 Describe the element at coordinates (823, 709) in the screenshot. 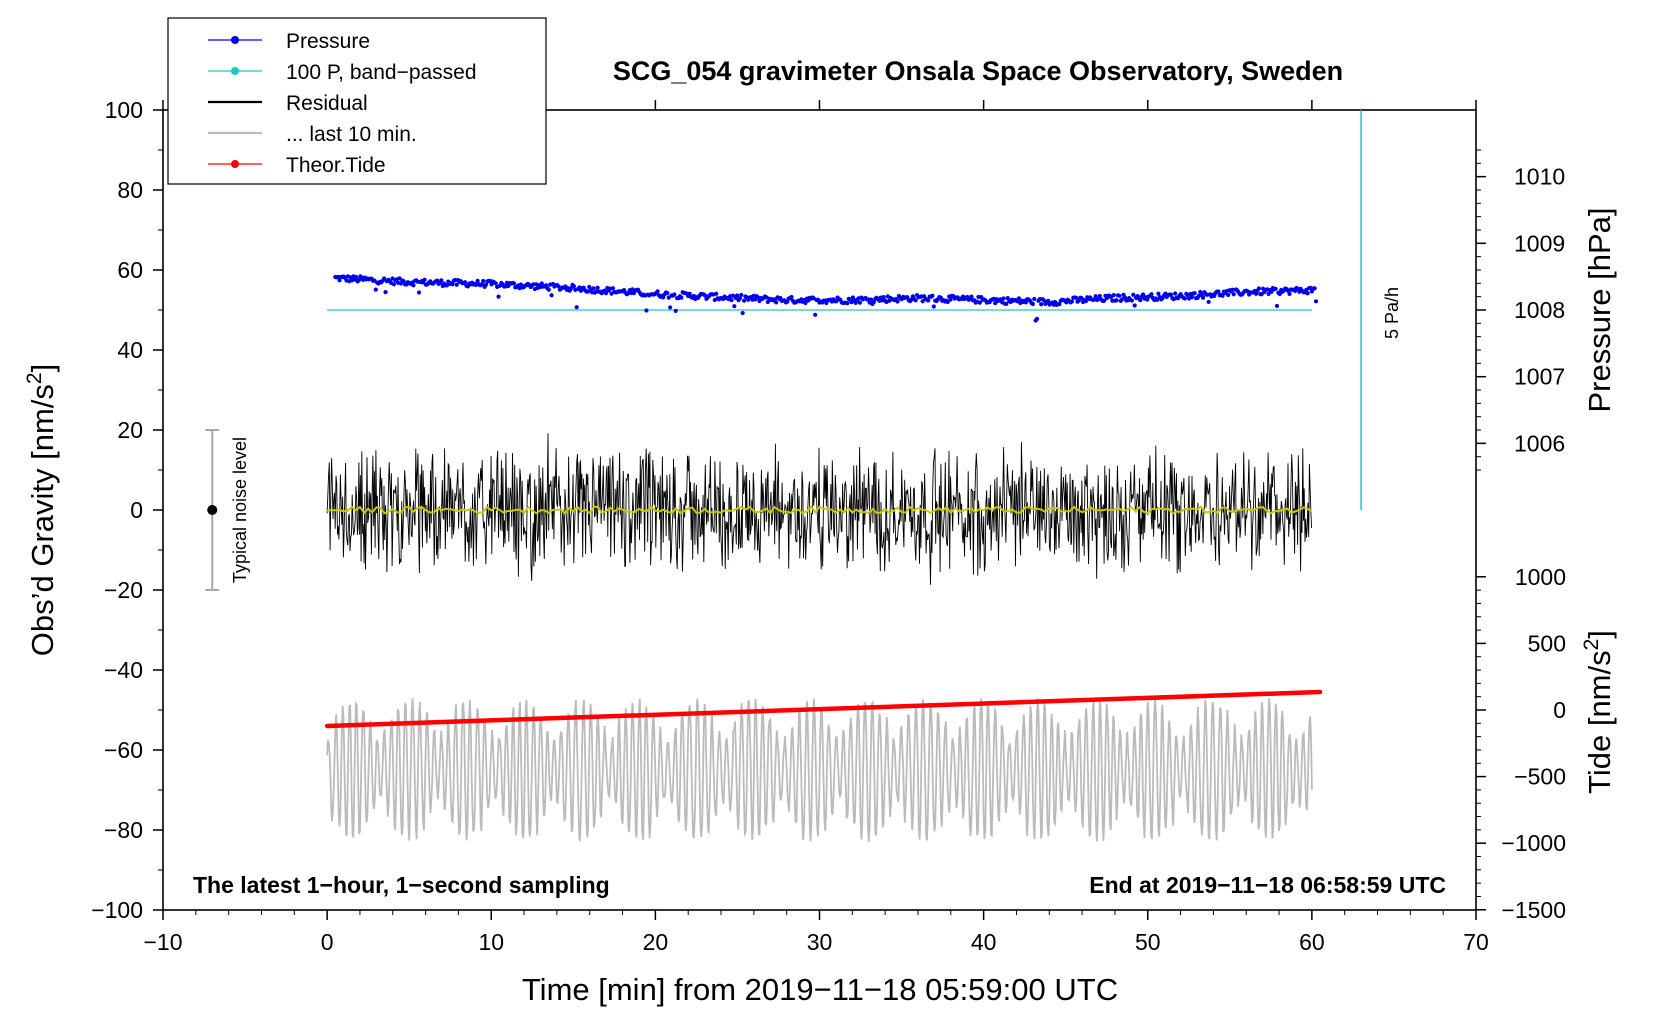

I see `series-tide-line` at that location.